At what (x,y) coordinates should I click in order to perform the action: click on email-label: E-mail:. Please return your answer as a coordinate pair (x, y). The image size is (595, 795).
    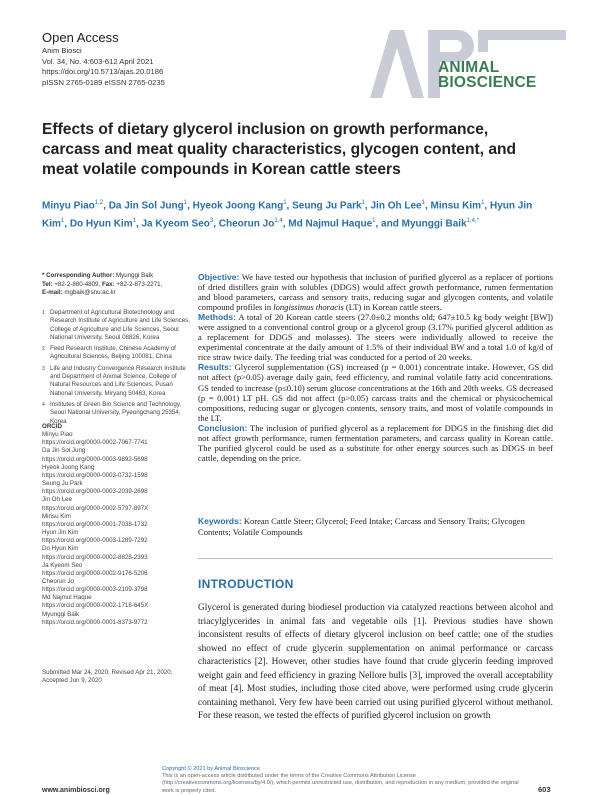
    Looking at the image, I should click on (52, 293).